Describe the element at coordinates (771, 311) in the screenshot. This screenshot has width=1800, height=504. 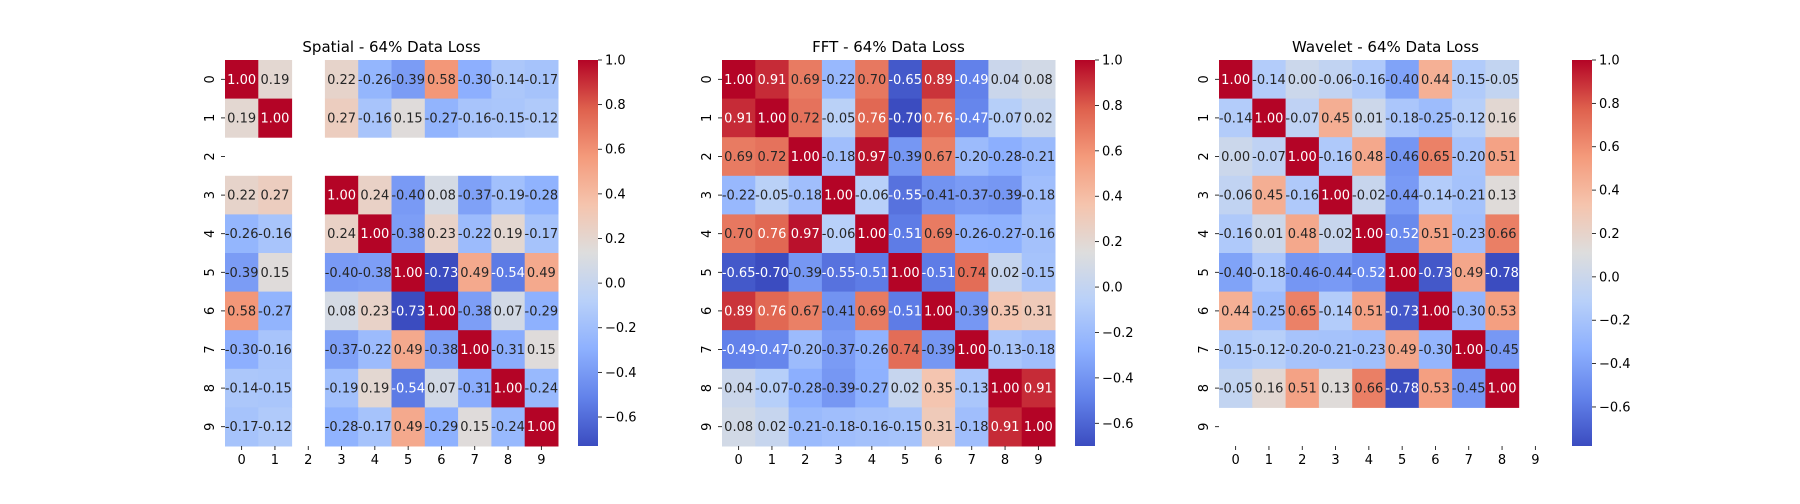
I see `cell-value-label: 0.76` at that location.